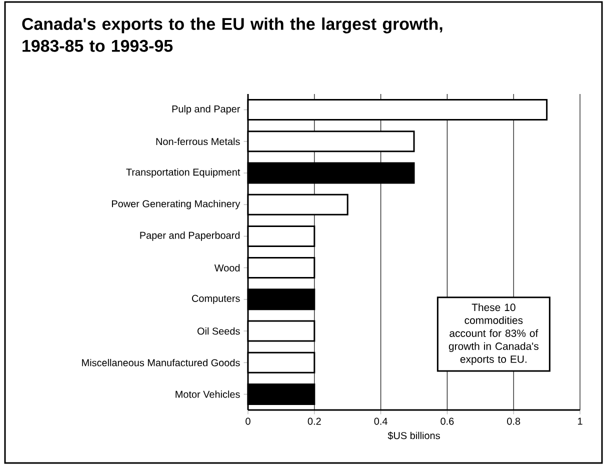 This screenshot has height=466, width=604. Describe the element at coordinates (513, 421) in the screenshot. I see `x-tick-label: 0.8` at that location.